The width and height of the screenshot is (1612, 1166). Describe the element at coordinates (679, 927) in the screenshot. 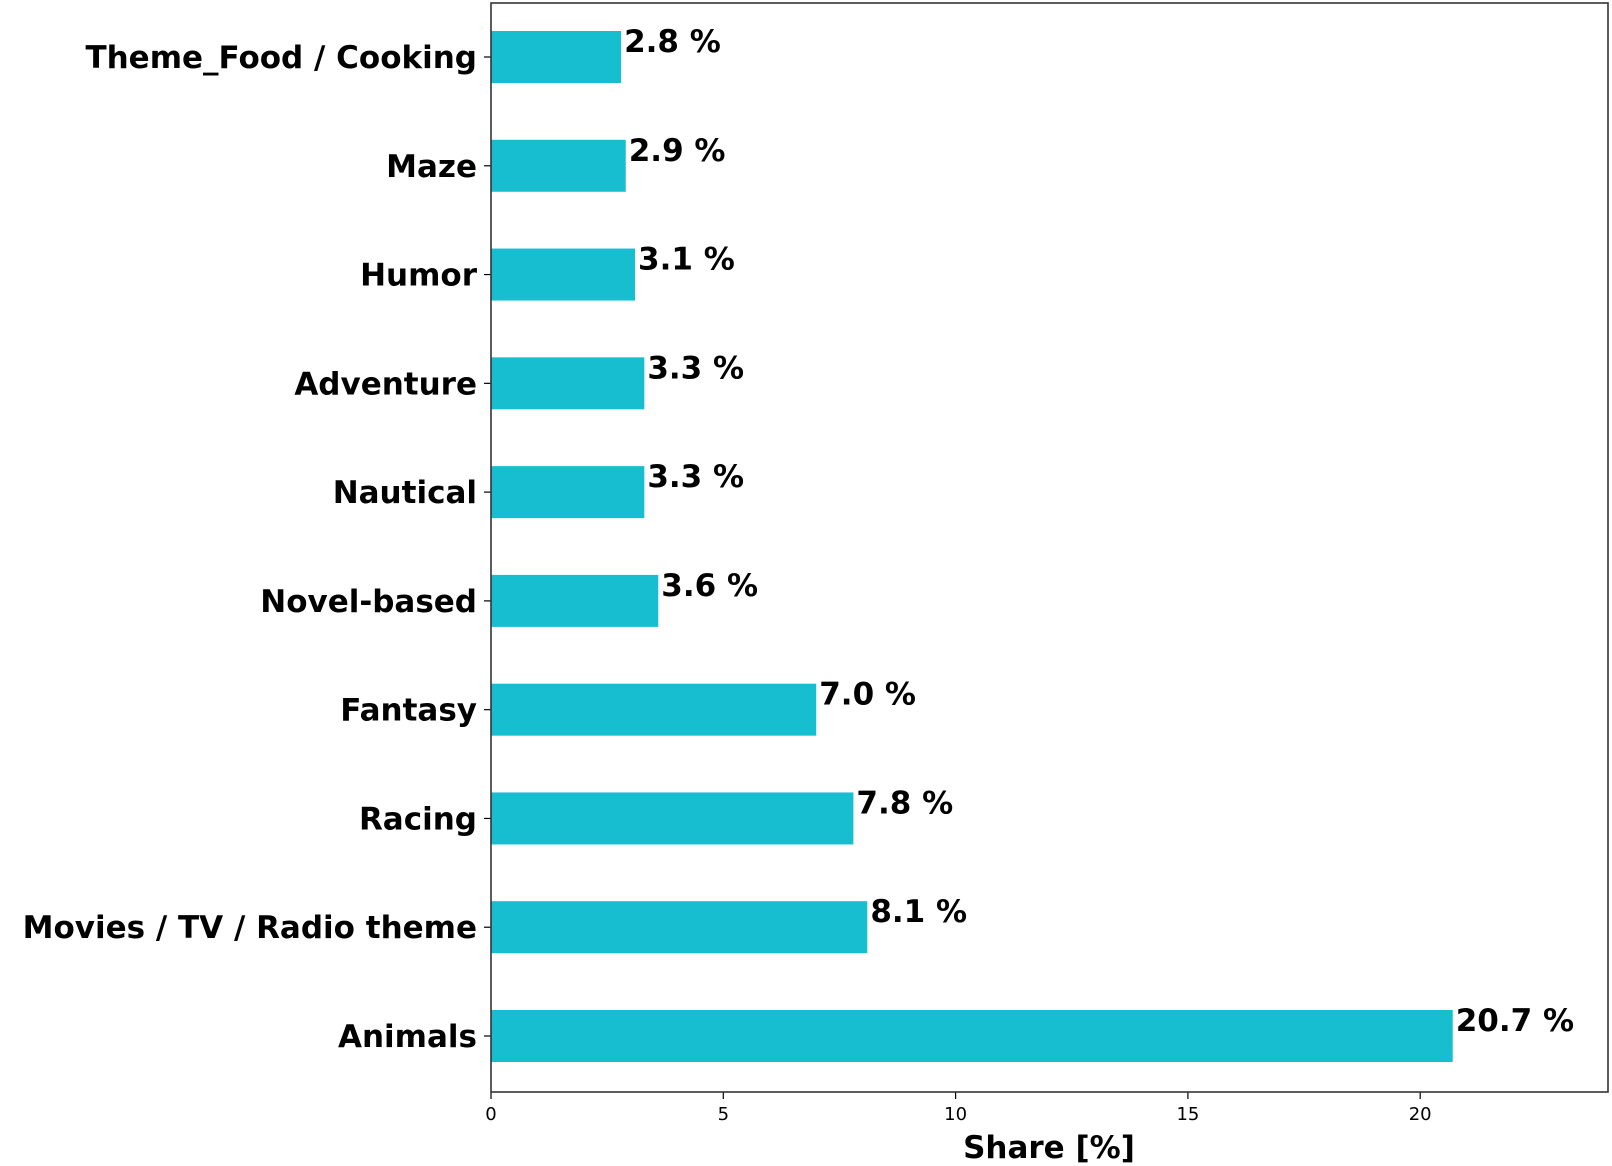

I see `bar-movies-tv-radio-theme` at that location.